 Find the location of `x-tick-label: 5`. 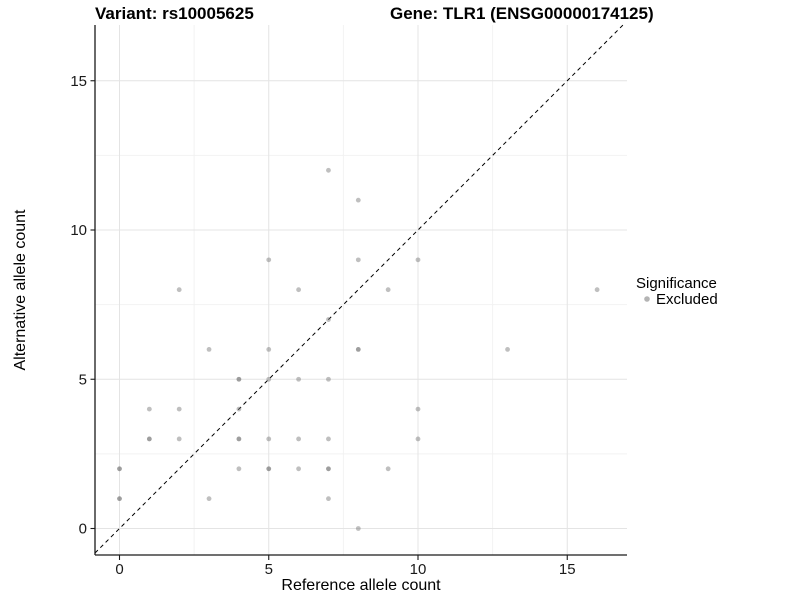

x-tick-label: 5 is located at coordinates (269, 569).